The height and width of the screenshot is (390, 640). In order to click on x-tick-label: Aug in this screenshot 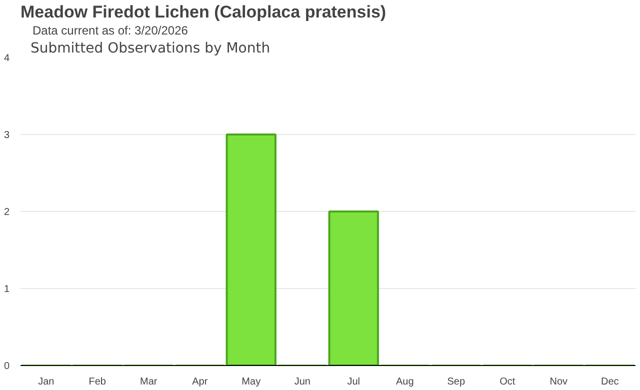, I will do `click(405, 382)`.